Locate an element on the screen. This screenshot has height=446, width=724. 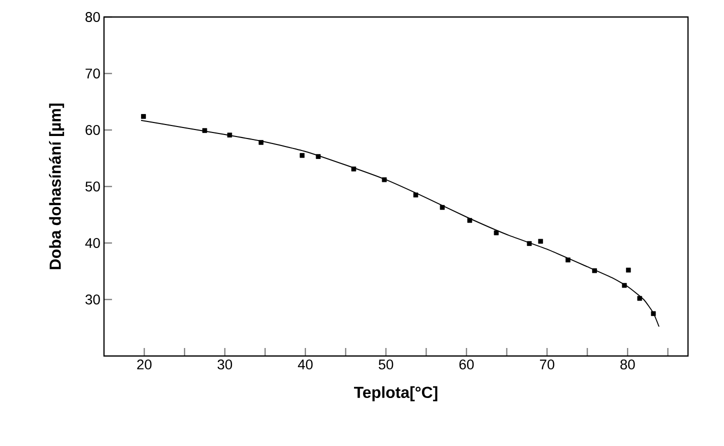
x-tick-label: 60 is located at coordinates (466, 365).